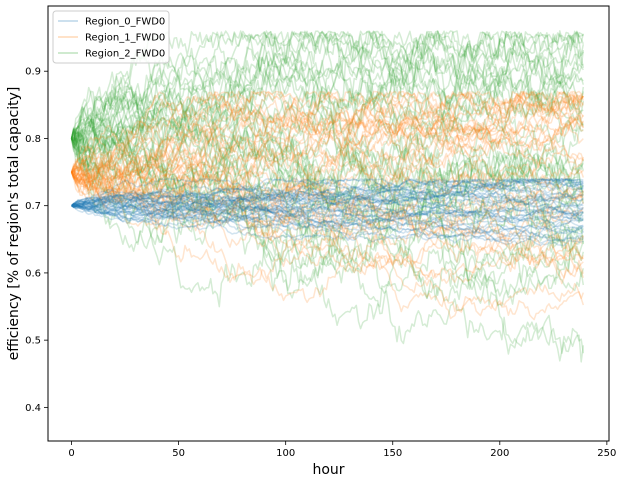 The image size is (620, 484). Describe the element at coordinates (33, 72) in the screenshot. I see `y-tick-label: 0.9` at that location.